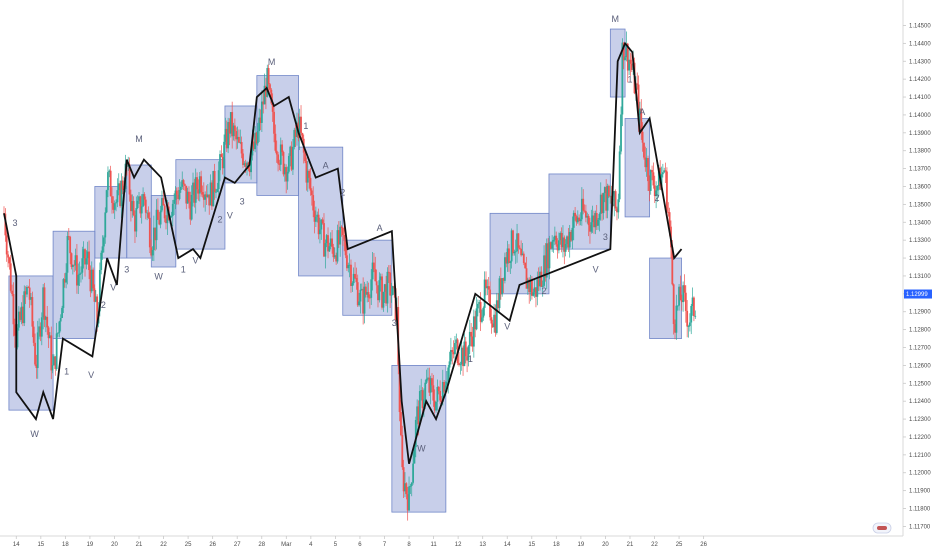 This screenshot has width=932, height=555. What do you see at coordinates (507, 545) in the screenshot?
I see `time-tick-label: 14` at bounding box center [507, 545].